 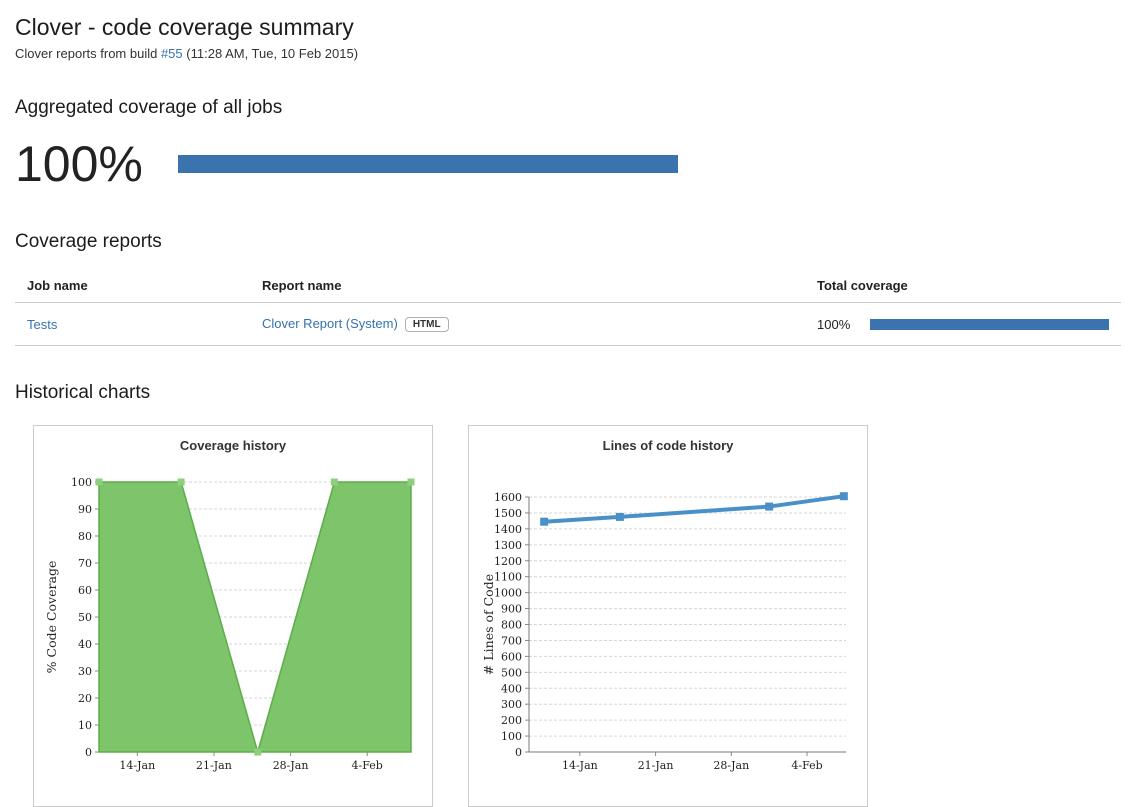 I want to click on svg-text: 1500, so click(x=508, y=513).